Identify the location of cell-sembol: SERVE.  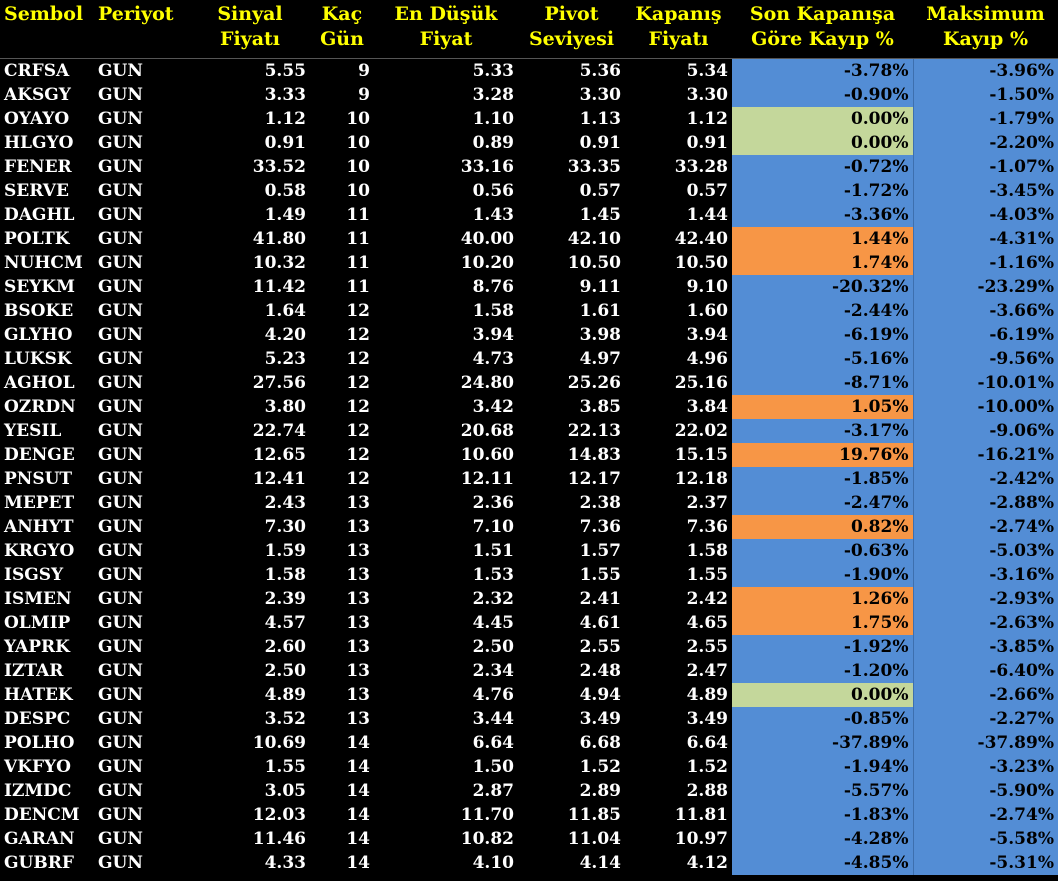
(36, 191).